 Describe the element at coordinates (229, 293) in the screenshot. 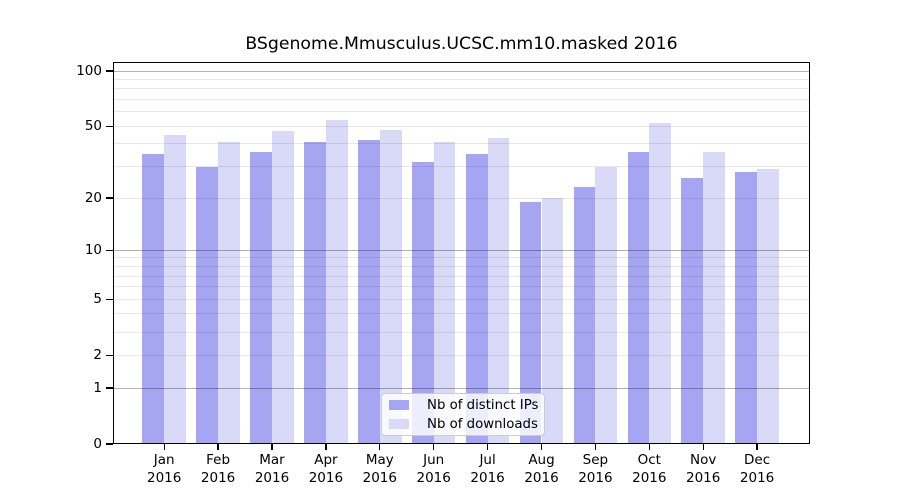

I see `bar-downloads-feb` at that location.